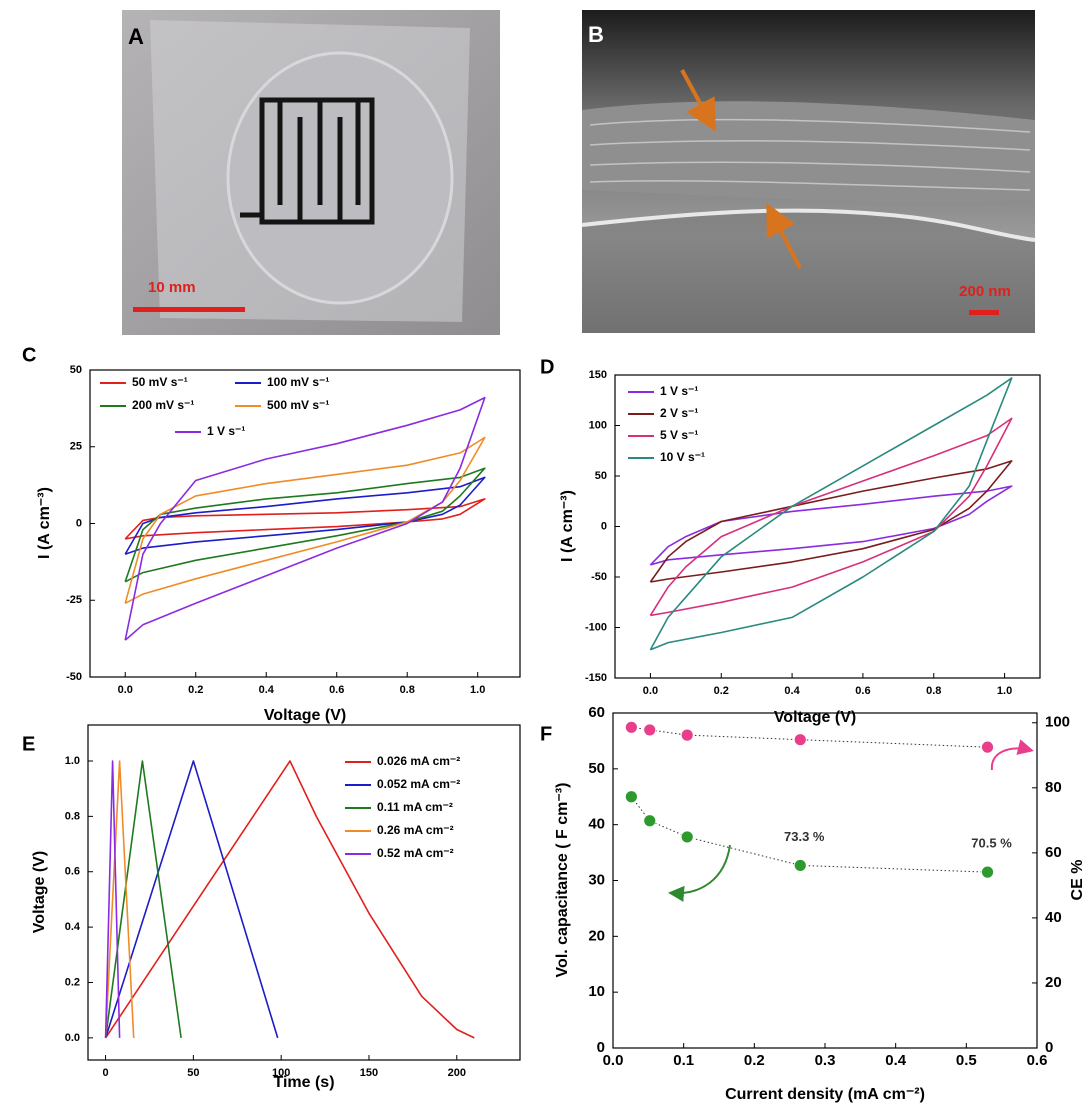 The height and width of the screenshot is (1115, 1090). What do you see at coordinates (298, 382) in the screenshot?
I see `legend-label: 100 mV s⁻¹` at bounding box center [298, 382].